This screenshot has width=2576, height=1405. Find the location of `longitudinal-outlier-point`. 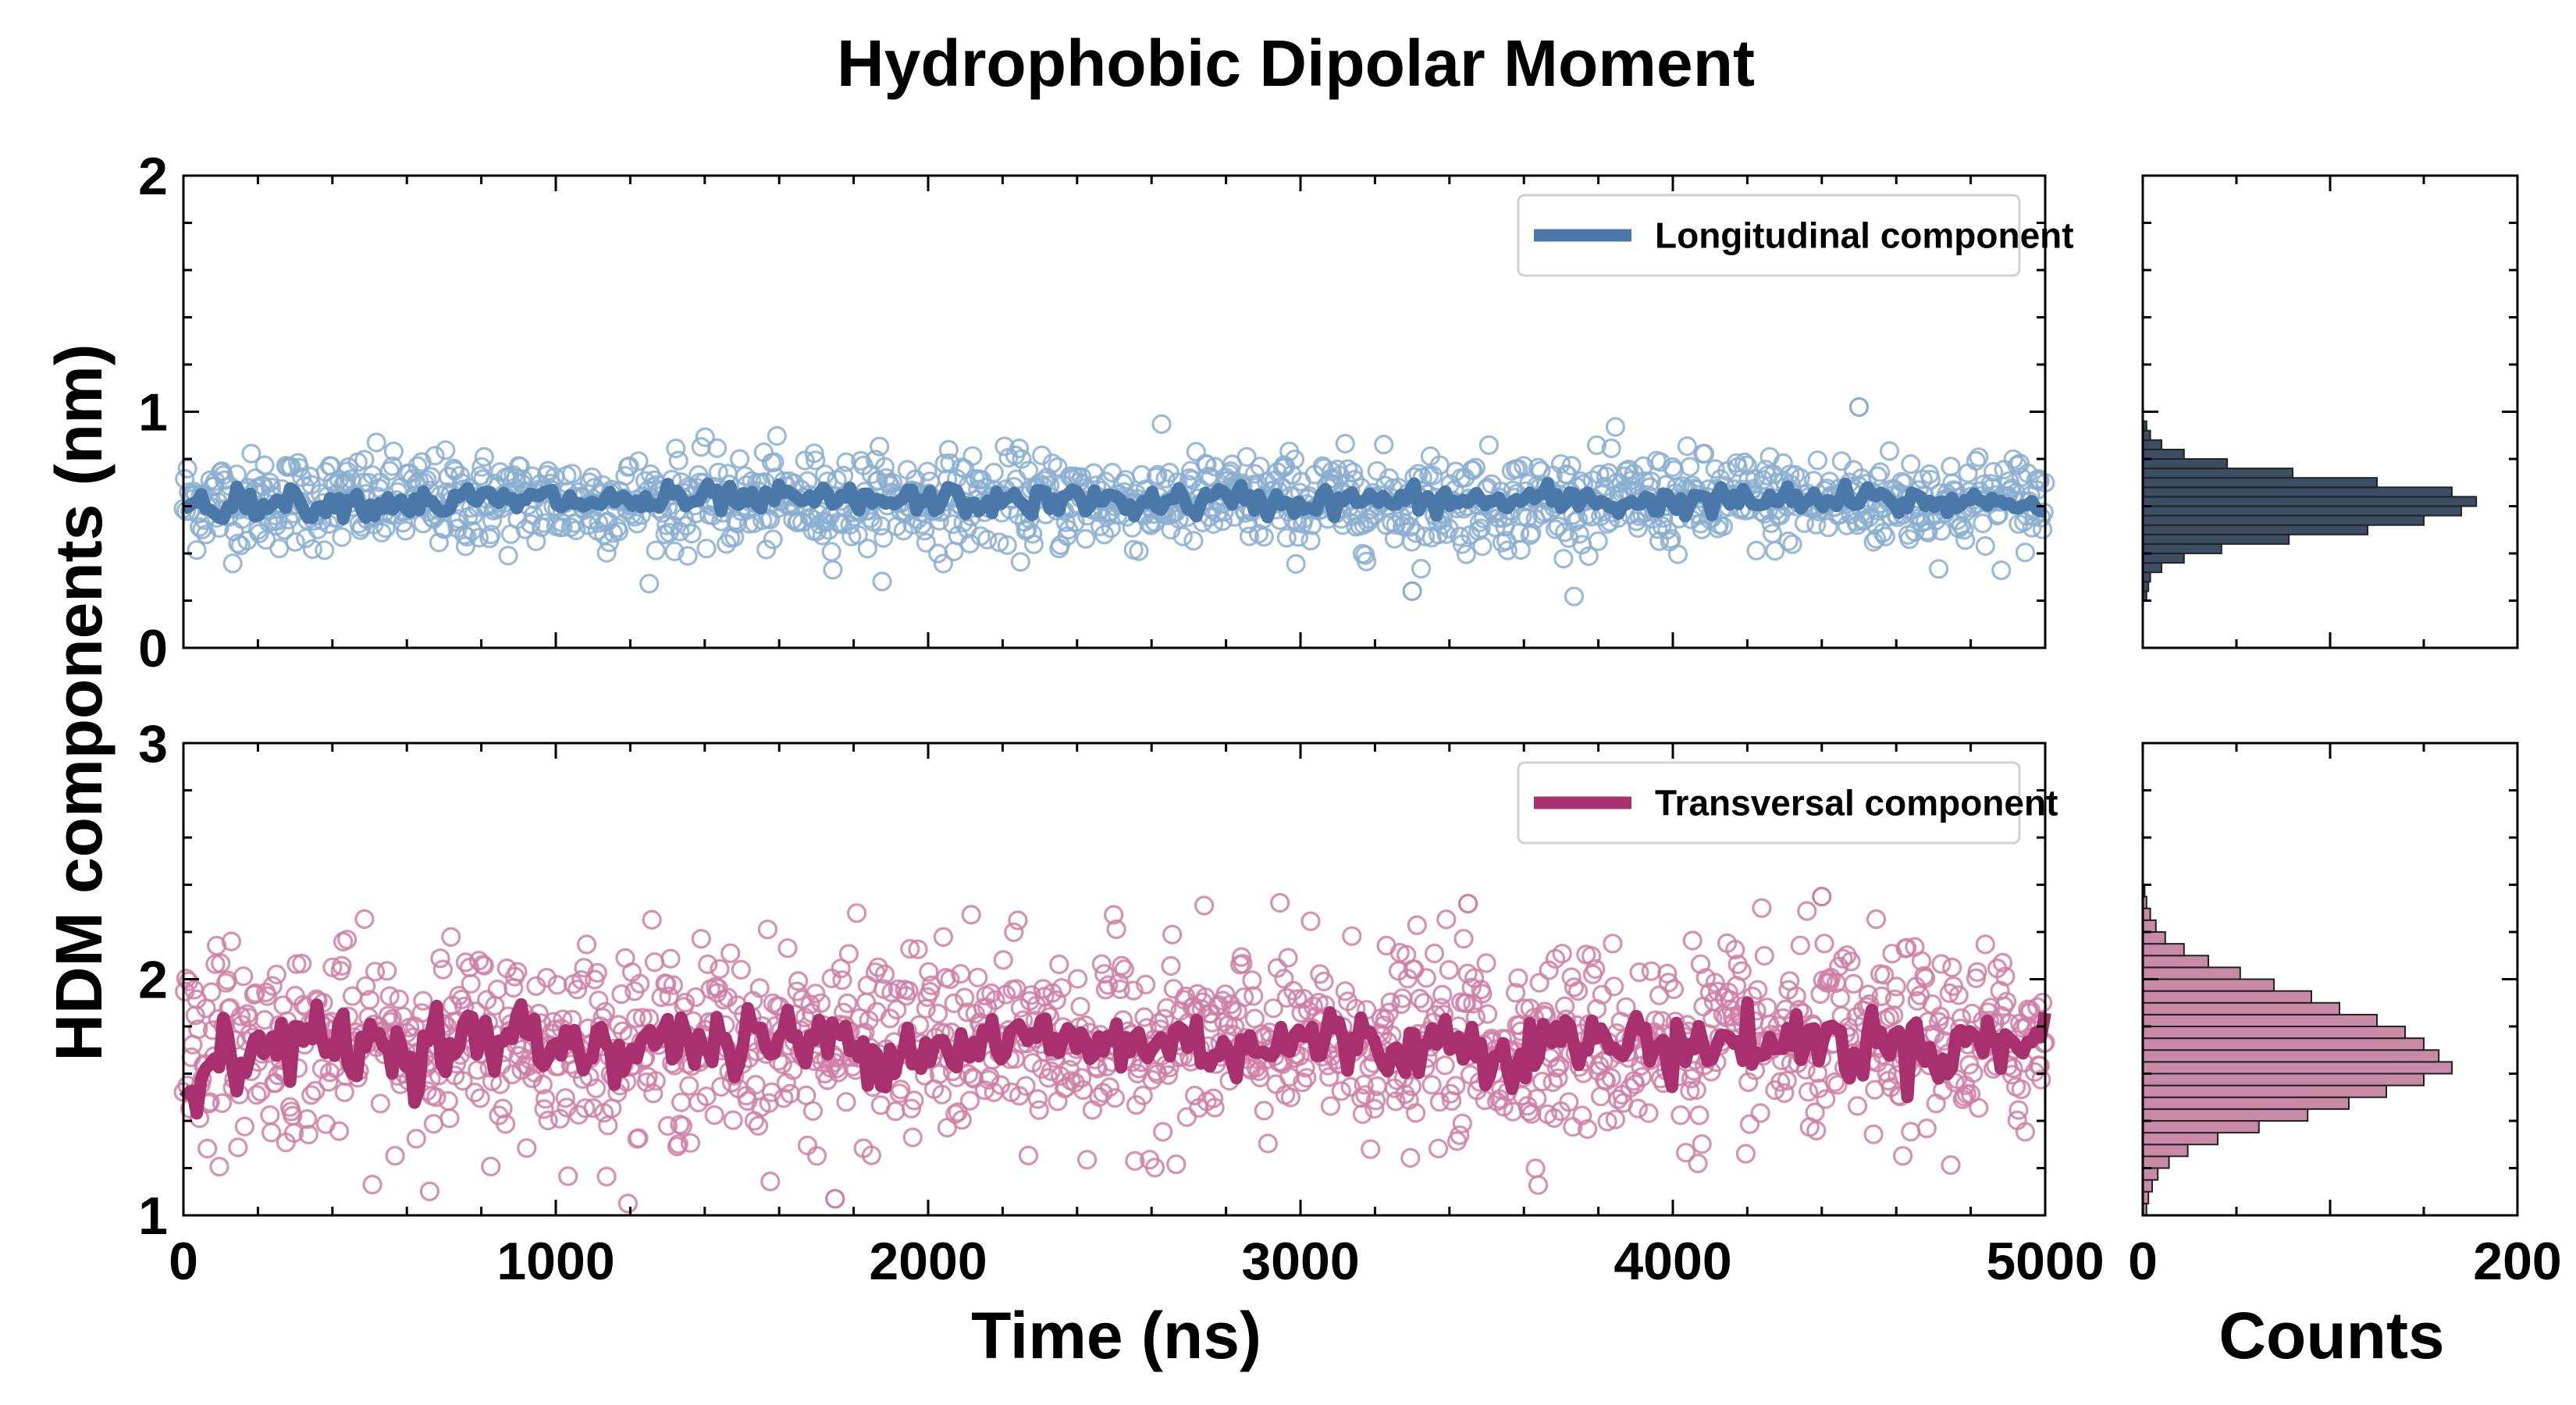

longitudinal-outlier-point is located at coordinates (1859, 408).